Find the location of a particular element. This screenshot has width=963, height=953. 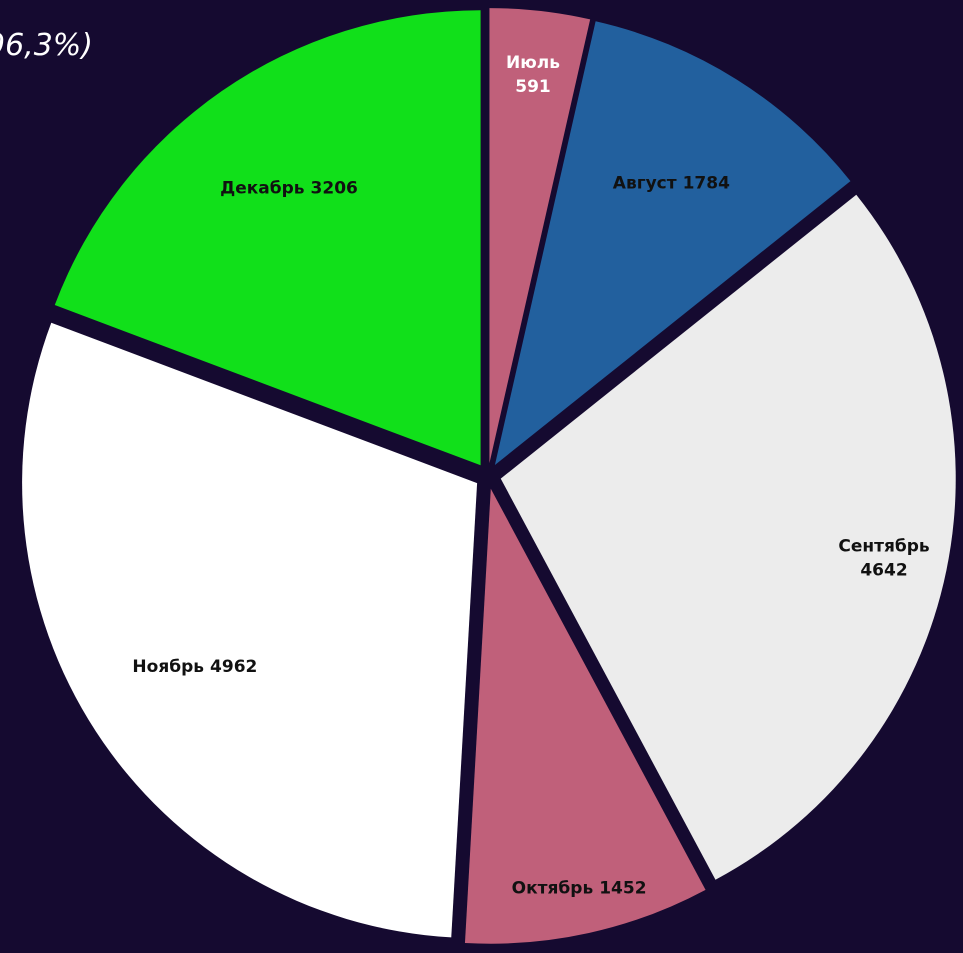

slice-category: Июль is located at coordinates (533, 63).